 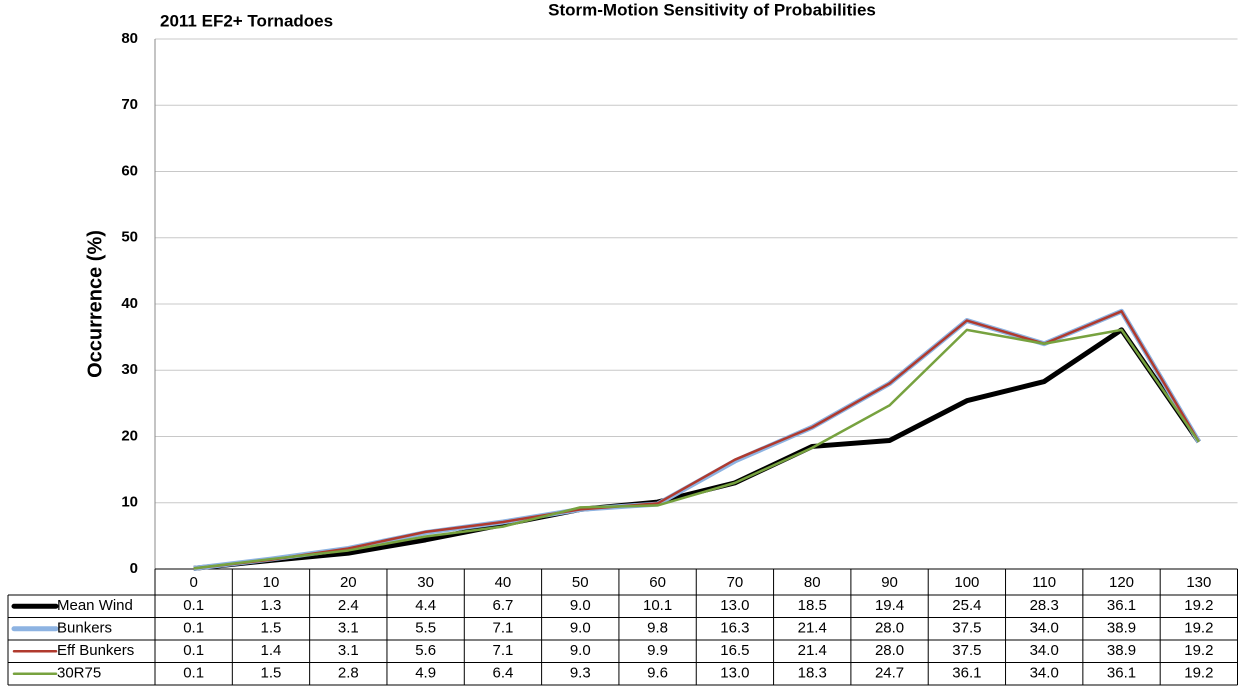 I want to click on table-value: 28.3, so click(x=1044, y=605).